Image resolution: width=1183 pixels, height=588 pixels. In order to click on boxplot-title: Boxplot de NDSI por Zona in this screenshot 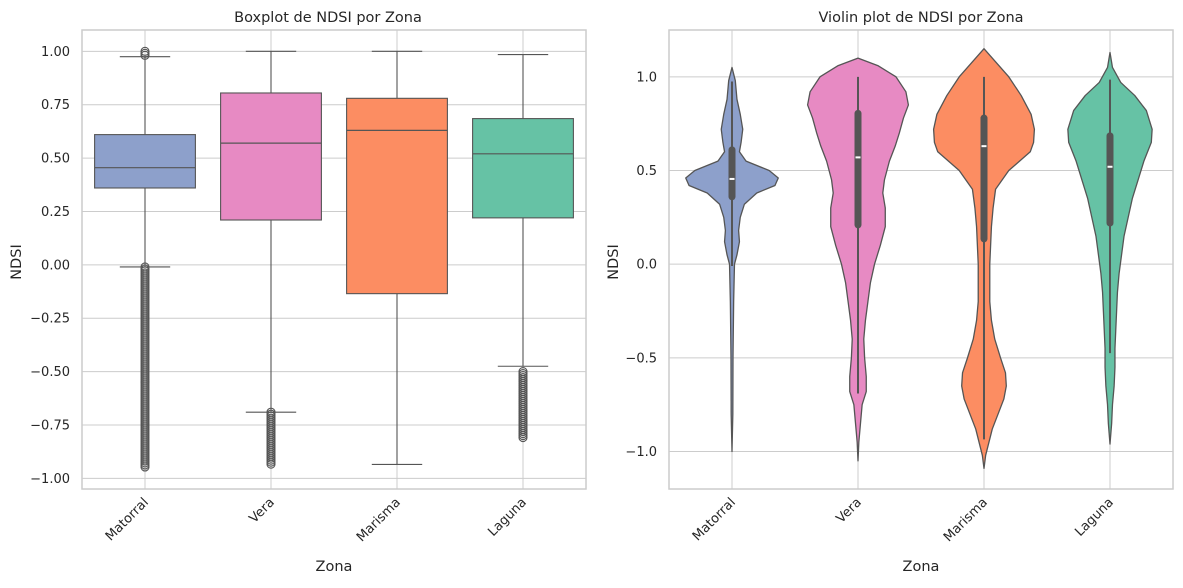, I will do `click(328, 18)`.